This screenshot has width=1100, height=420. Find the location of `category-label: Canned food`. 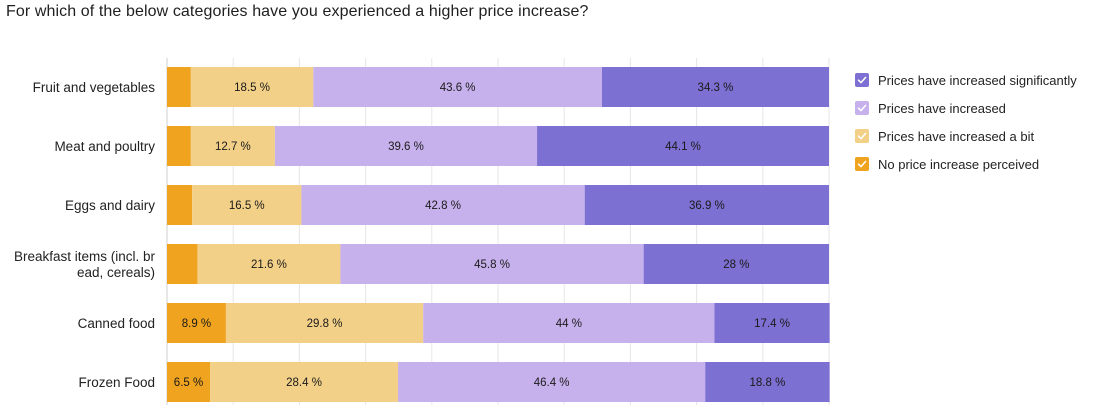

category-label: Canned food is located at coordinates (116, 323).